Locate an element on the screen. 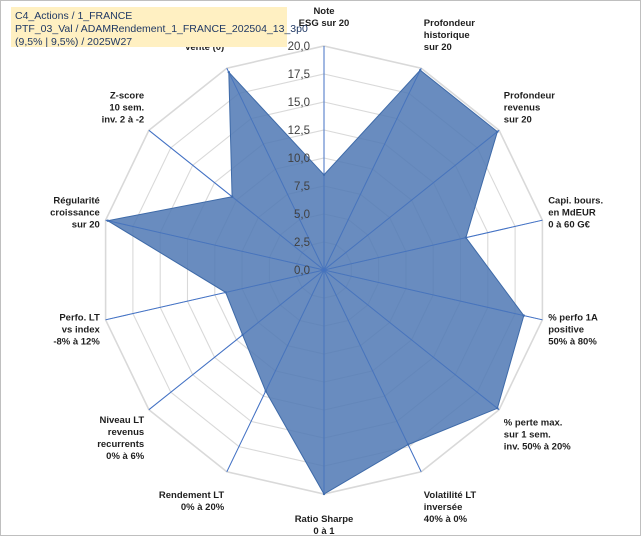  tick-label: 2,5 is located at coordinates (302, 243).